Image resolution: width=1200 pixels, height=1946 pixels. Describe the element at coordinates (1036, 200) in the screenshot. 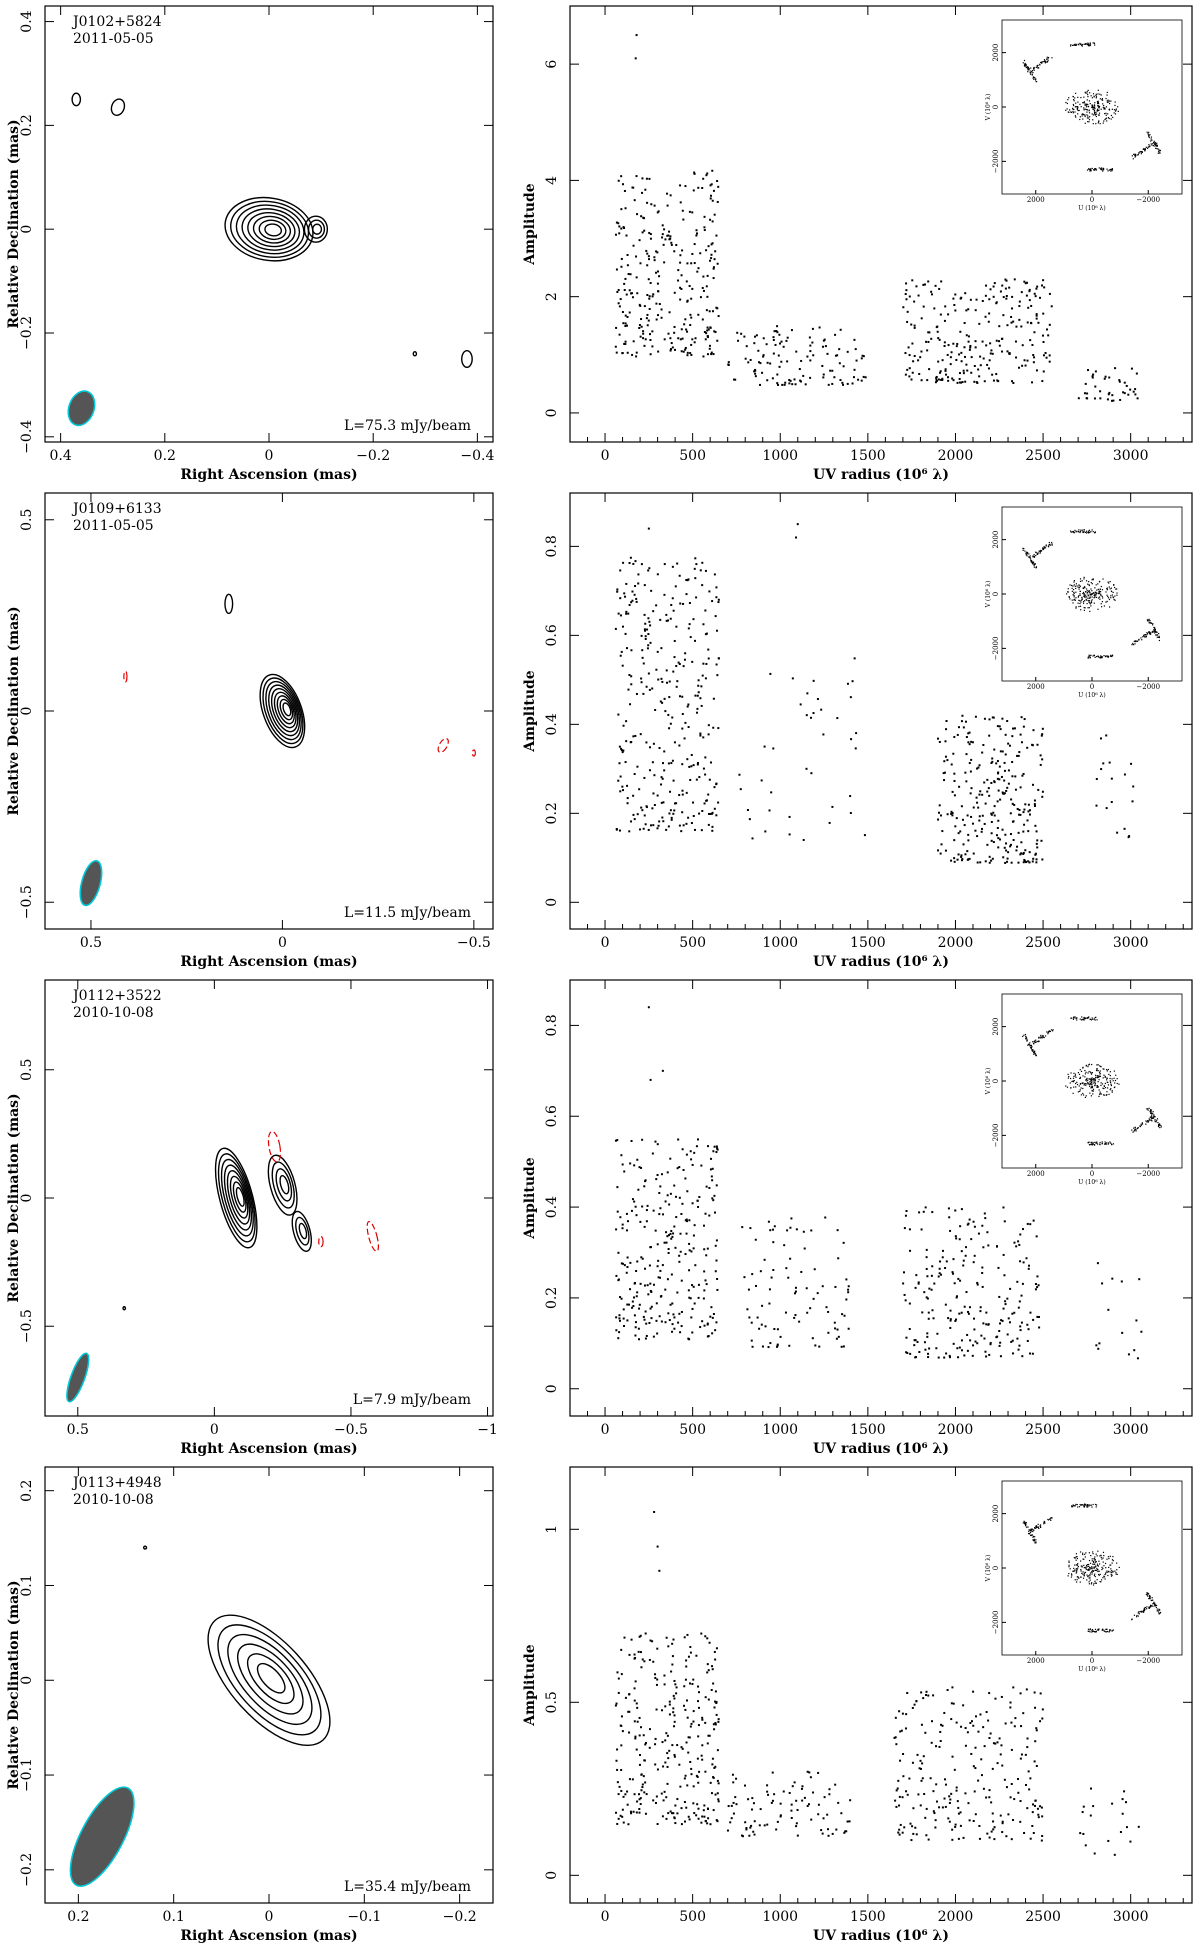

I see `inset-x-tick-label: 2000` at that location.